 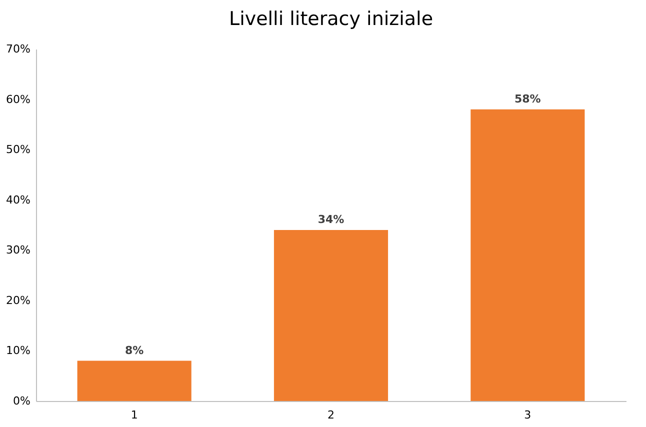 What do you see at coordinates (18, 250) in the screenshot?
I see `y-tick-label: 30%` at bounding box center [18, 250].